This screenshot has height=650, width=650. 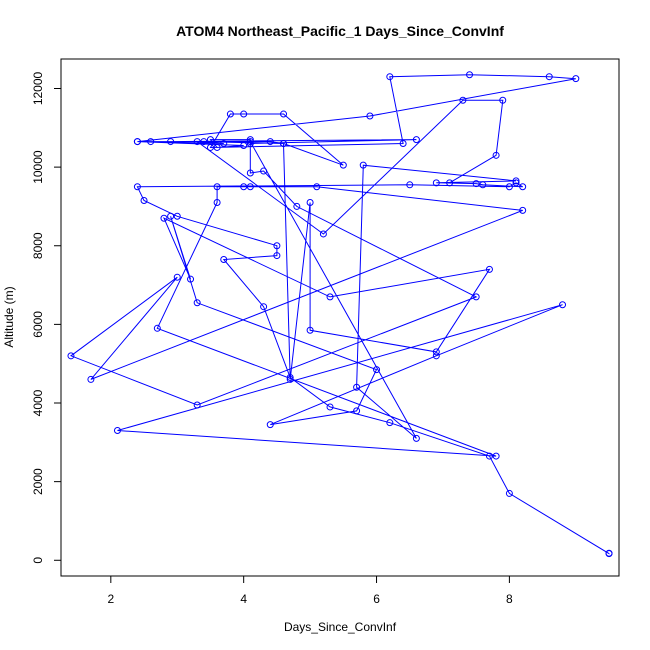 What do you see at coordinates (110, 599) in the screenshot?
I see `x-tick-label: 2` at bounding box center [110, 599].